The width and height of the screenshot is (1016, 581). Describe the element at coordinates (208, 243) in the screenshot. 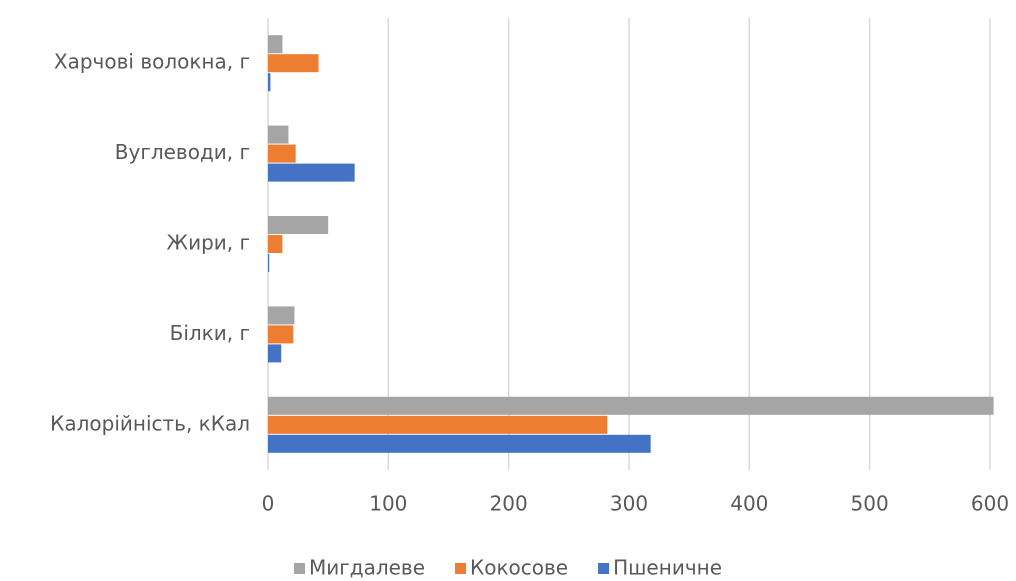

I see `y-tick-label: Жири, г` at that location.